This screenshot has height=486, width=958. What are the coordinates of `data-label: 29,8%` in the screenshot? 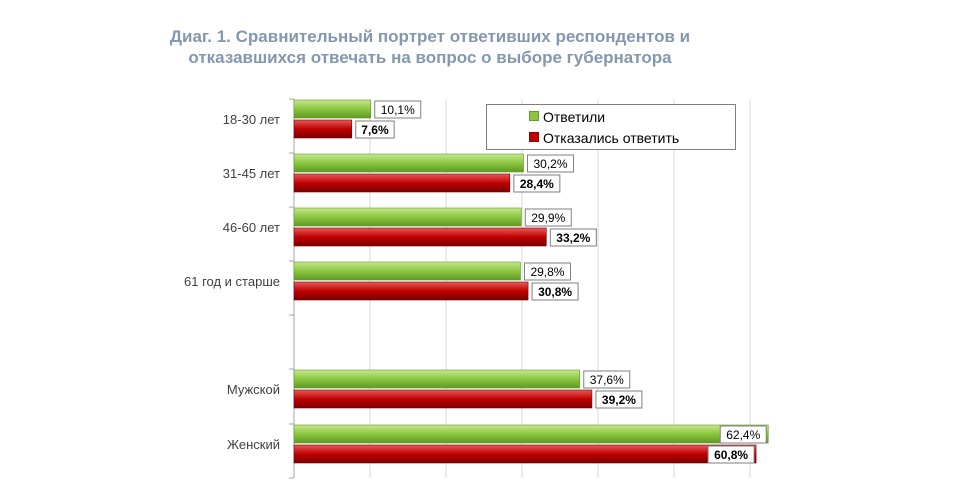 It's located at (547, 272).